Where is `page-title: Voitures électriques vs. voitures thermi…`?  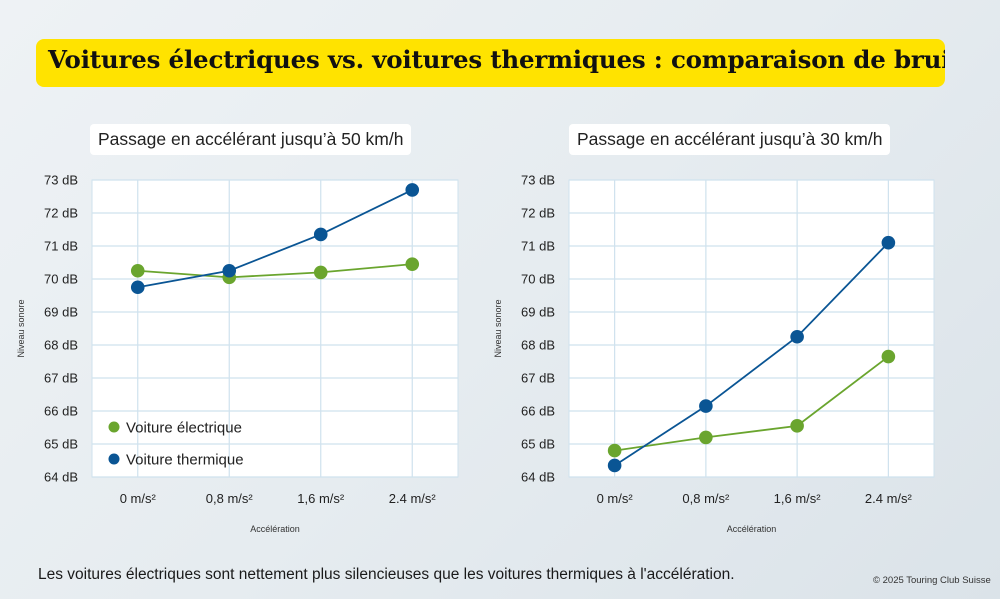
page-title: Voitures électriques vs. voitures thermi… is located at coordinates (496, 59).